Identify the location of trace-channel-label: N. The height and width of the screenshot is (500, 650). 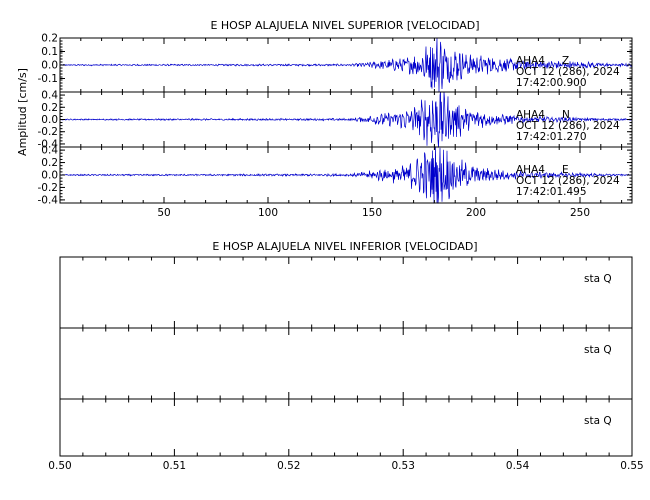
(566, 115).